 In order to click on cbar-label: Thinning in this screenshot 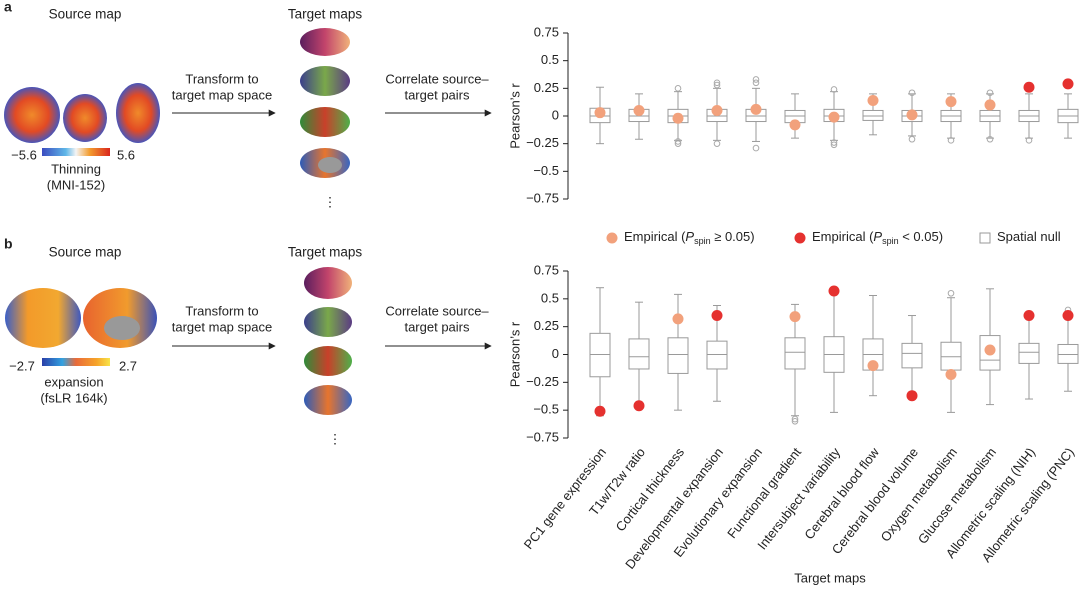, I will do `click(76, 168)`.